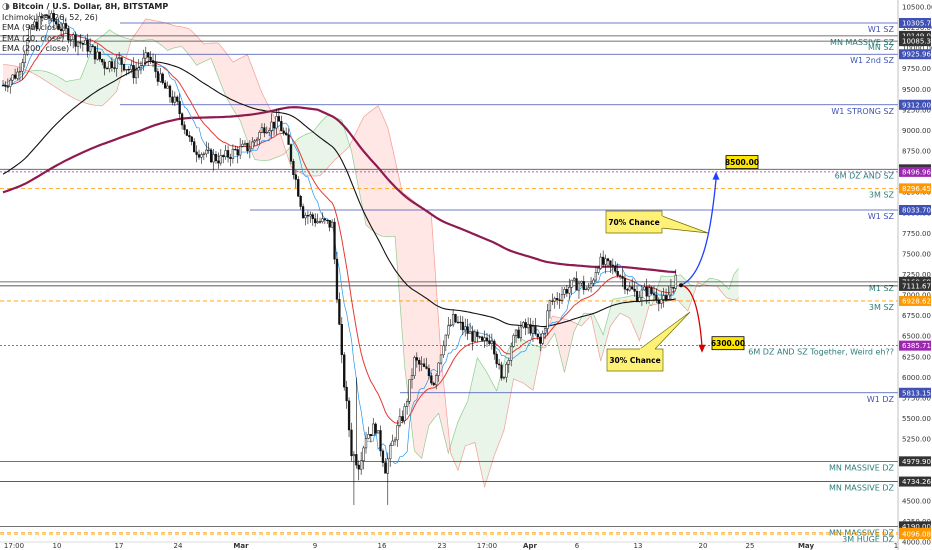 This screenshot has width=932, height=550. What do you see at coordinates (916, 393) in the screenshot?
I see `price-level-badge-label: 5813.15` at bounding box center [916, 393].